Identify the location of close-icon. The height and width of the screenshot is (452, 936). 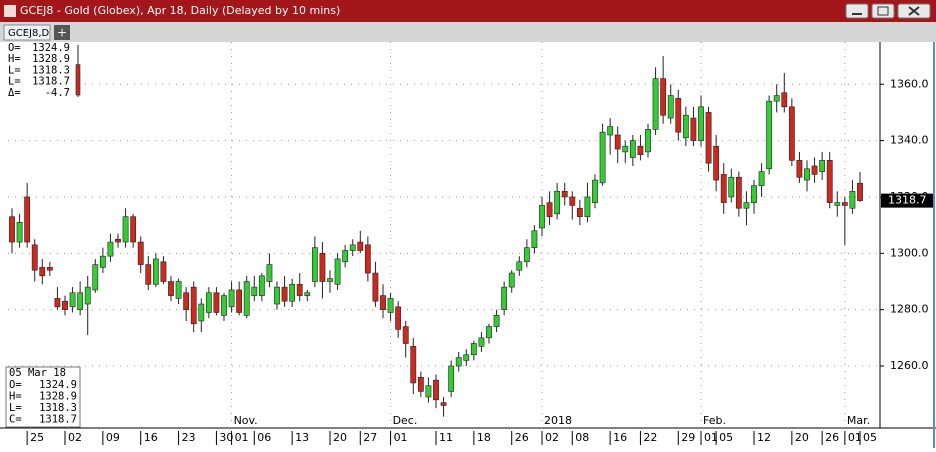
(914, 11).